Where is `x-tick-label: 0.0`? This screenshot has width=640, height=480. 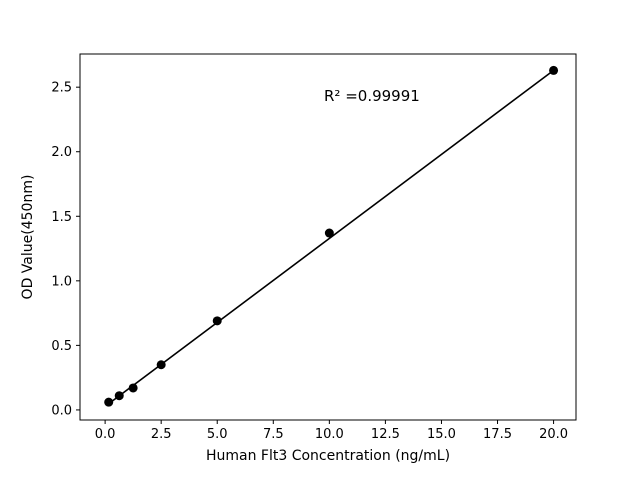
x-tick-label: 0.0 is located at coordinates (105, 434).